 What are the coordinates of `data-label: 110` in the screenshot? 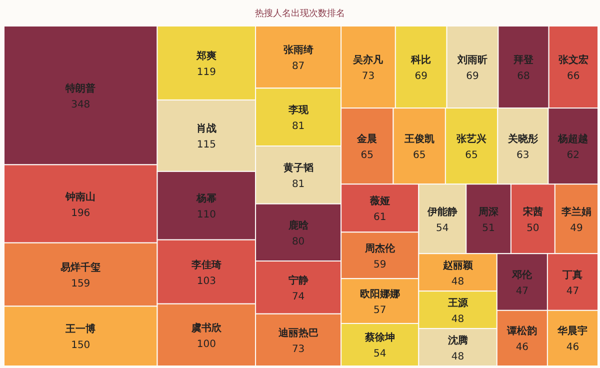 It's located at (206, 215).